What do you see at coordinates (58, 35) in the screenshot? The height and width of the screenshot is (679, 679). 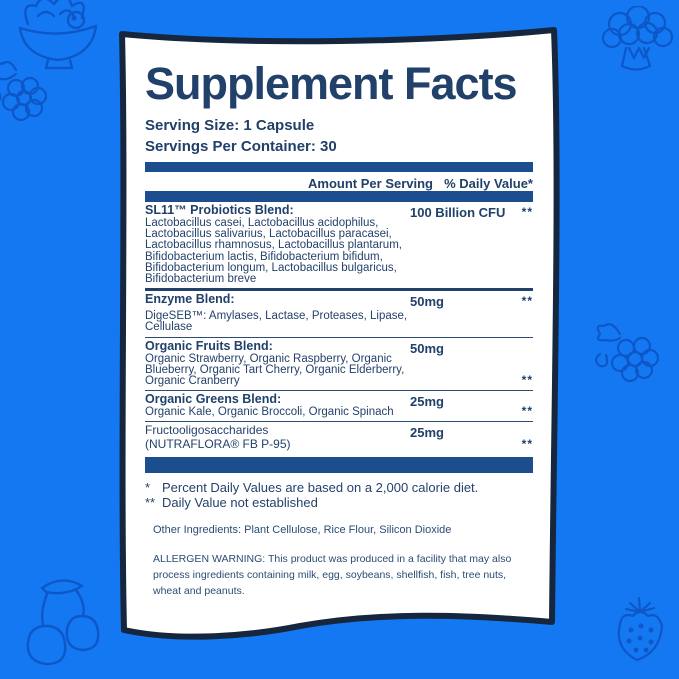 I see `salad-bowl-icon` at bounding box center [58, 35].